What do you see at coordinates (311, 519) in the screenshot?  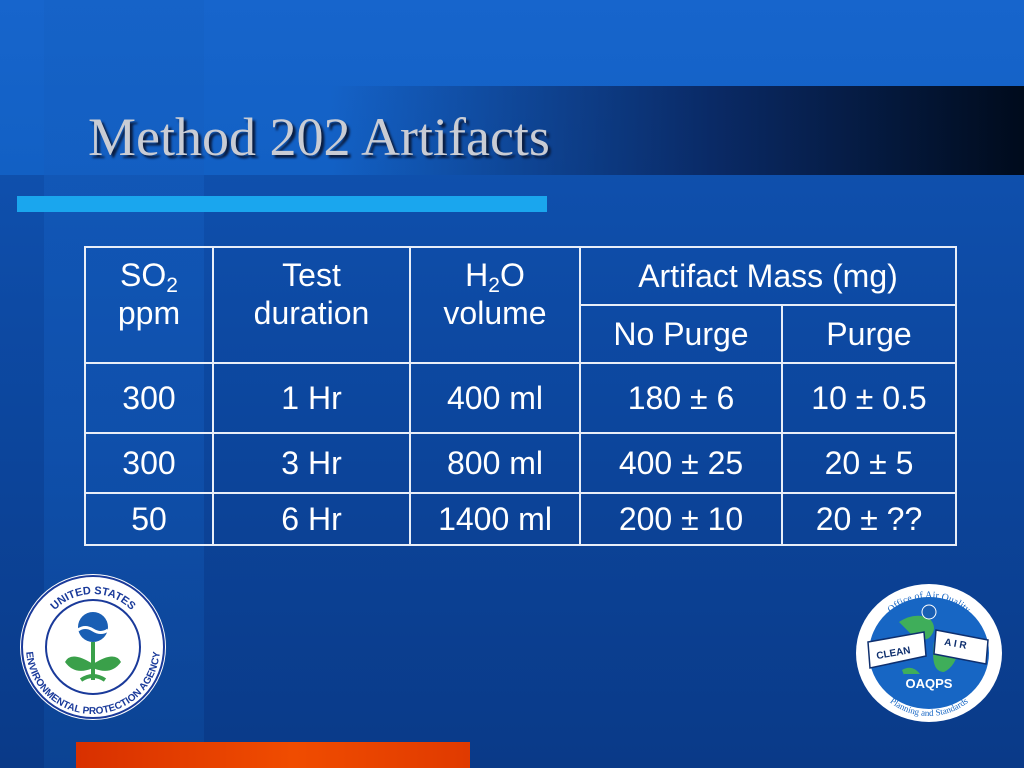 I see `cell-duration: 6 Hr` at bounding box center [311, 519].